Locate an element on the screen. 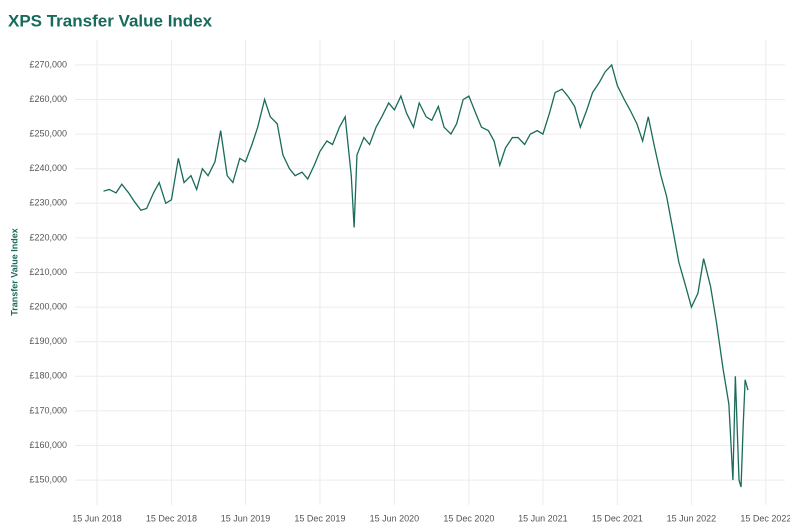  y-tick-label: £260,000 is located at coordinates (48, 99).